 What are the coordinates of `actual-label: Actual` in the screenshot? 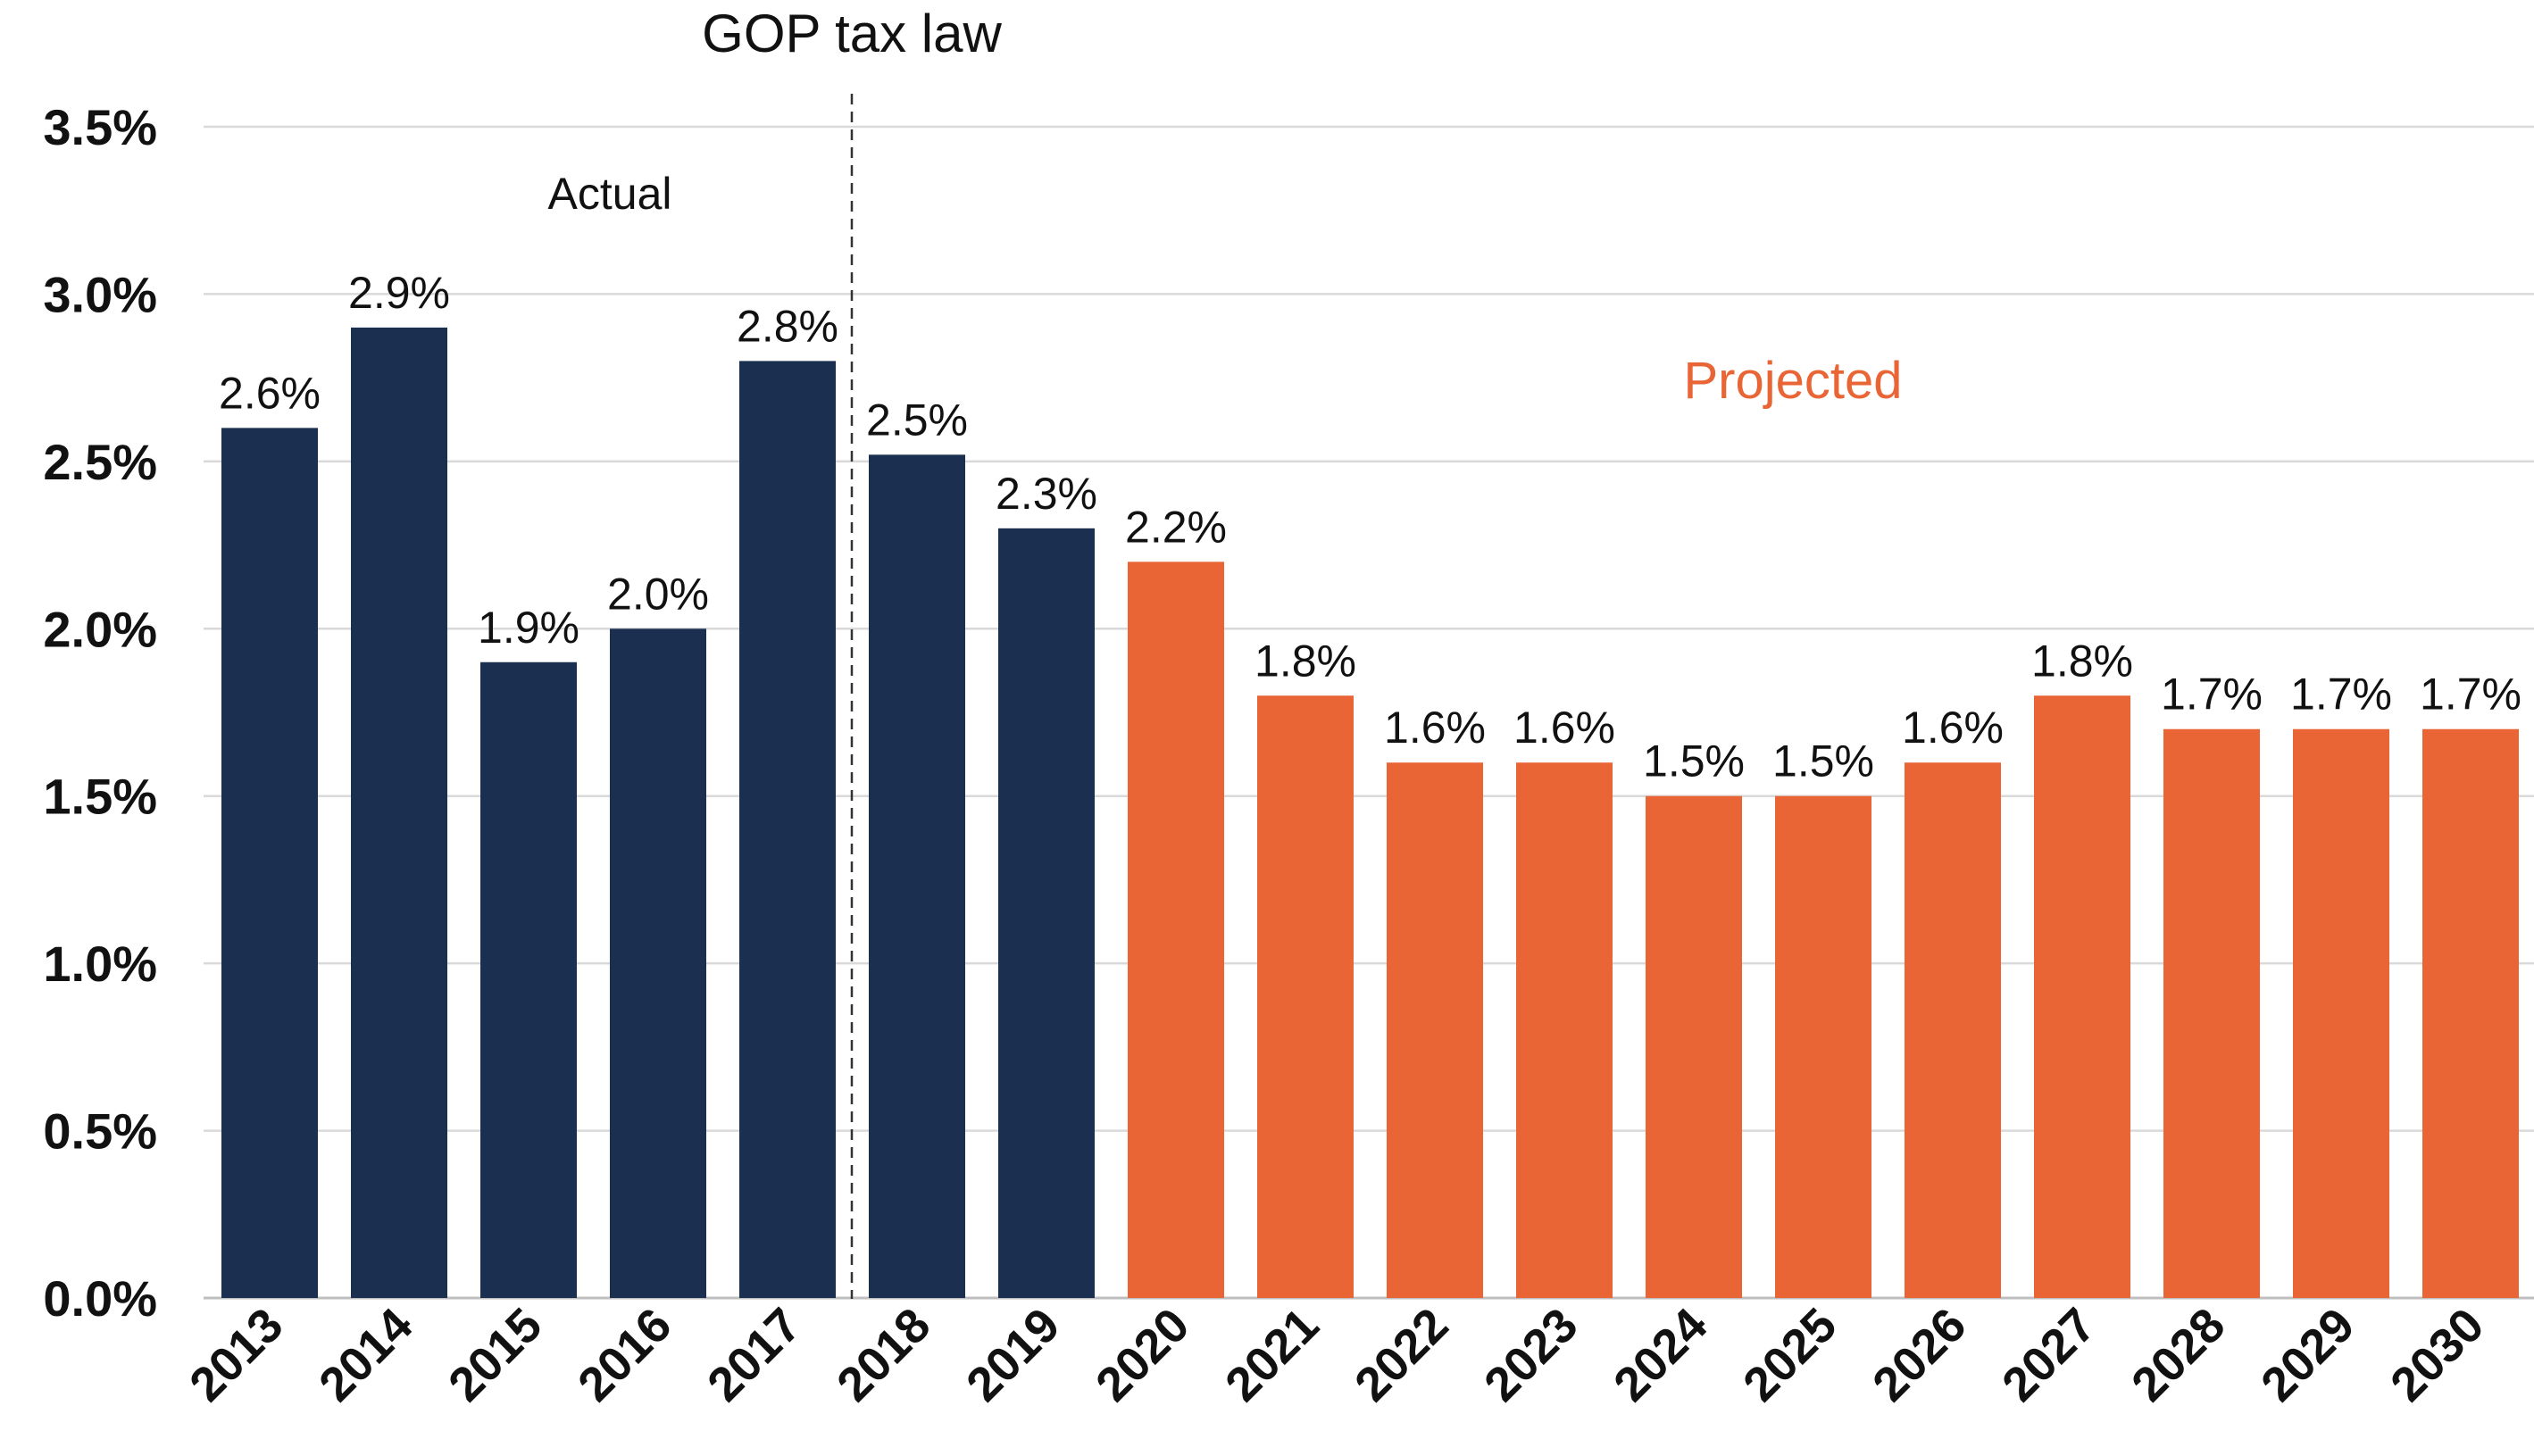 It's located at (610, 194).